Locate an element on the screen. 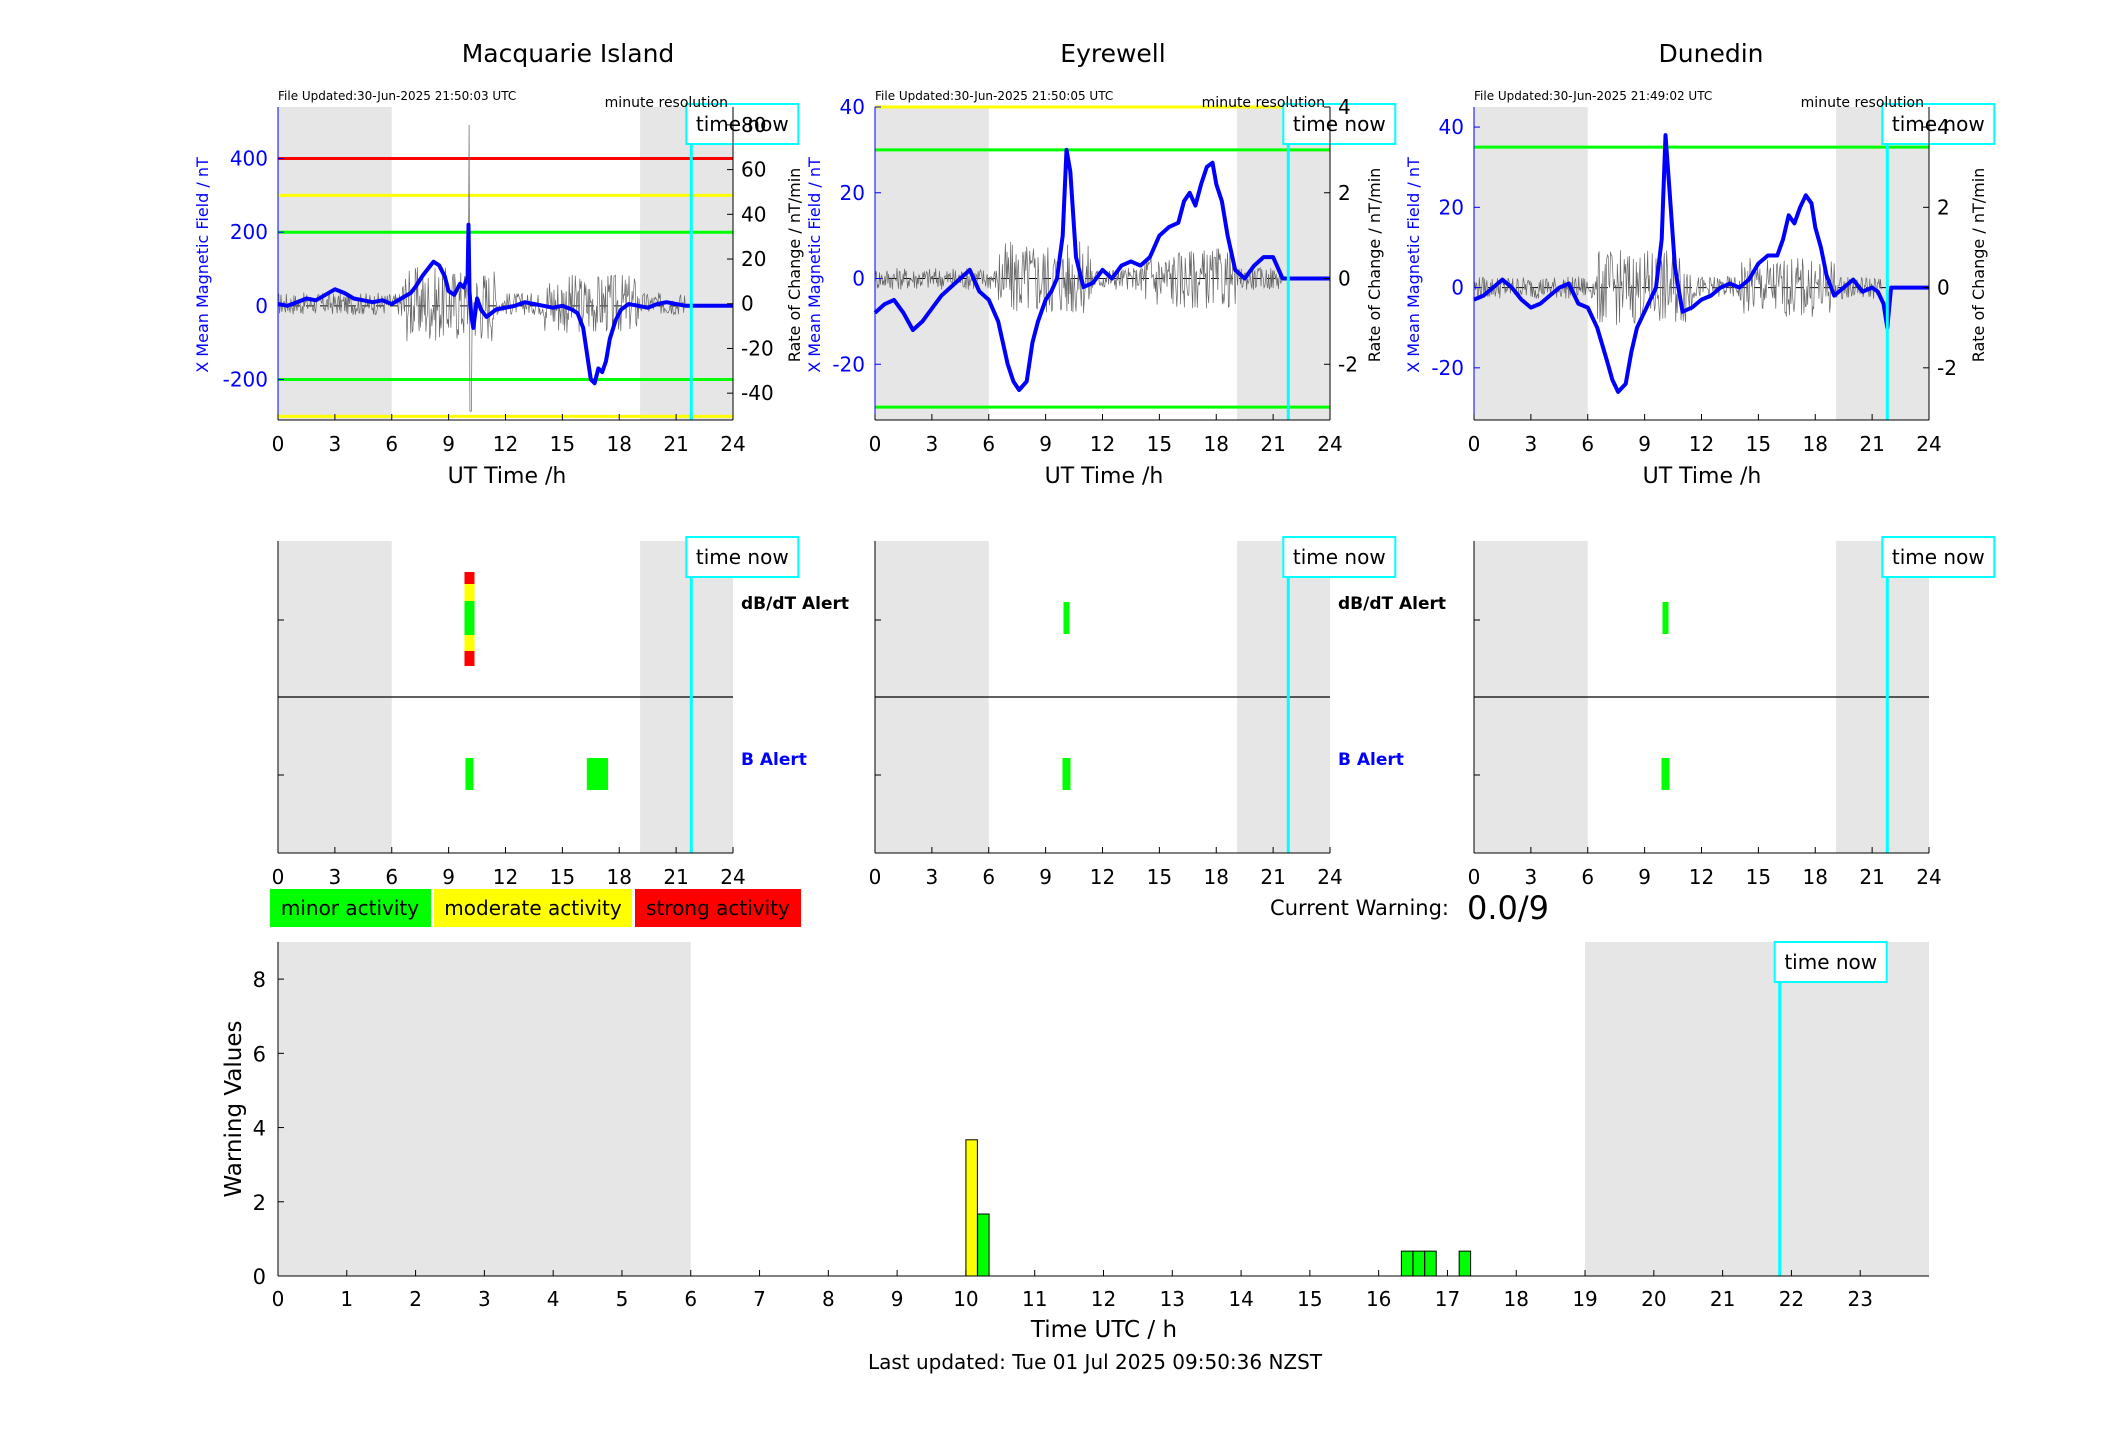 The width and height of the screenshot is (2117, 1437). y2-tick-label: 4 is located at coordinates (1943, 127).